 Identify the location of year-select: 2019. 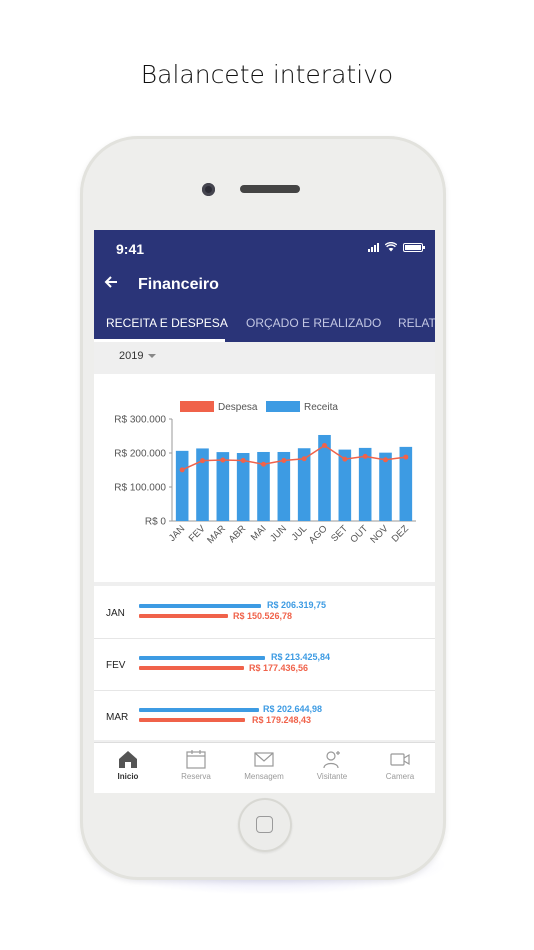
(138, 356).